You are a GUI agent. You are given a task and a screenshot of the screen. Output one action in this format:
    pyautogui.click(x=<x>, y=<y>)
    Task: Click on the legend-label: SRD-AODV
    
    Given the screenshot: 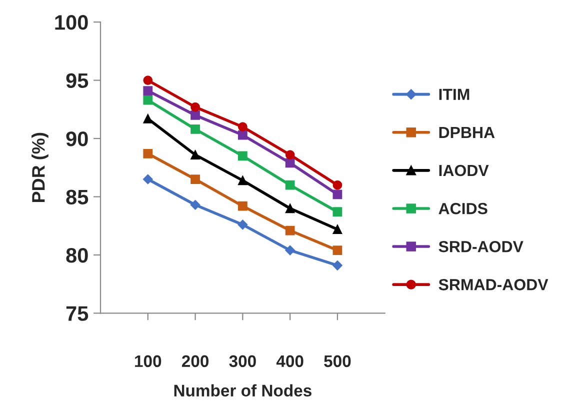 What is the action you would take?
    pyautogui.click(x=481, y=246)
    